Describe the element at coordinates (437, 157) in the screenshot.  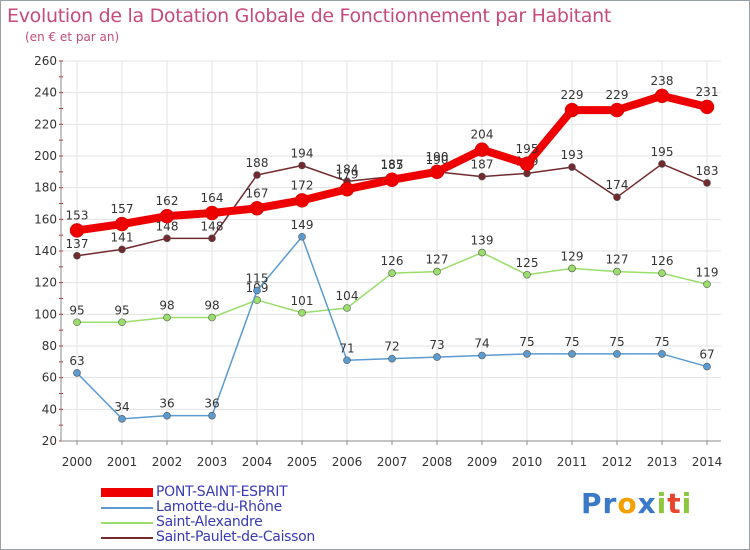
I see `data-label: 190` at that location.